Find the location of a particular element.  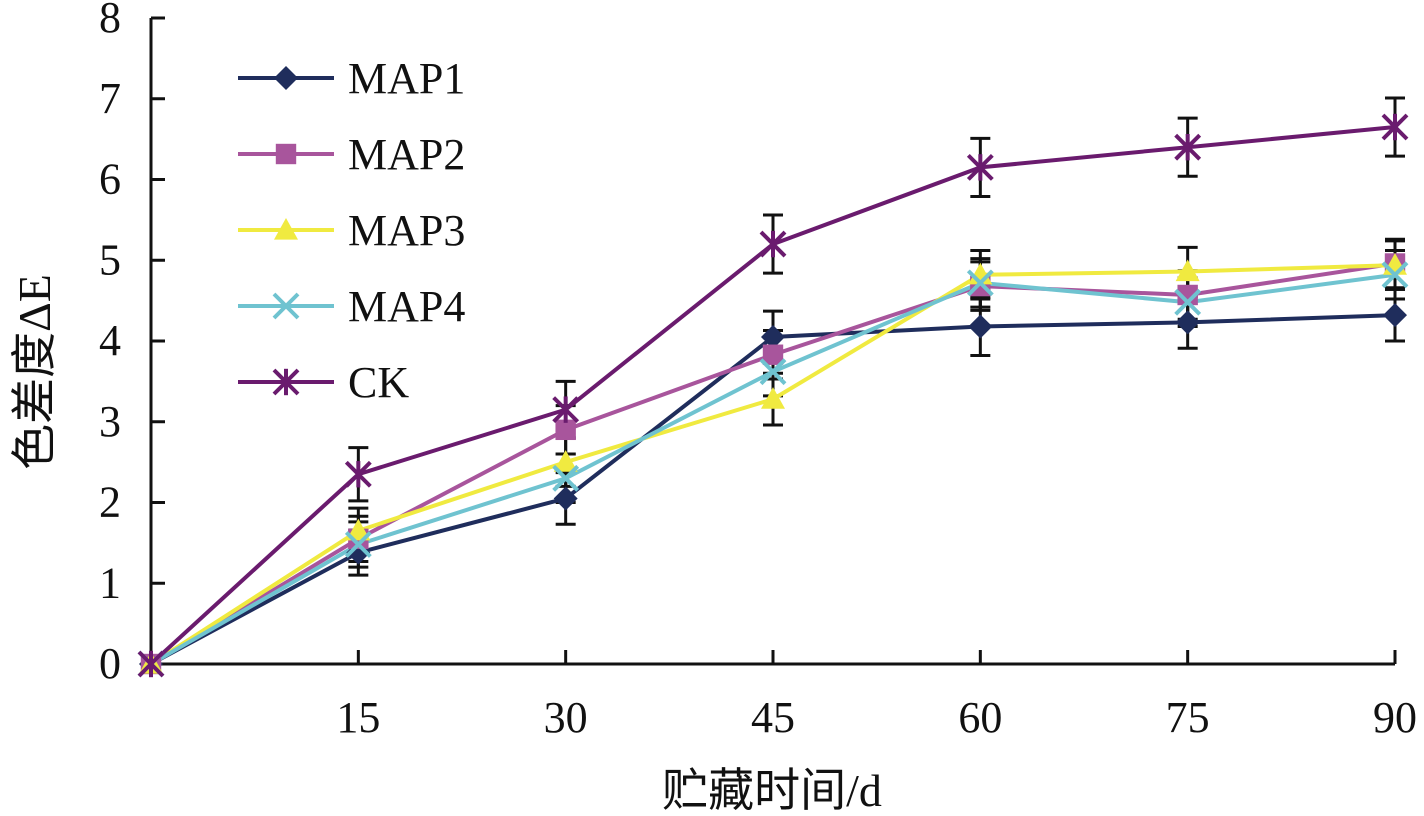

x-tick-label: 75 is located at coordinates (1188, 717).